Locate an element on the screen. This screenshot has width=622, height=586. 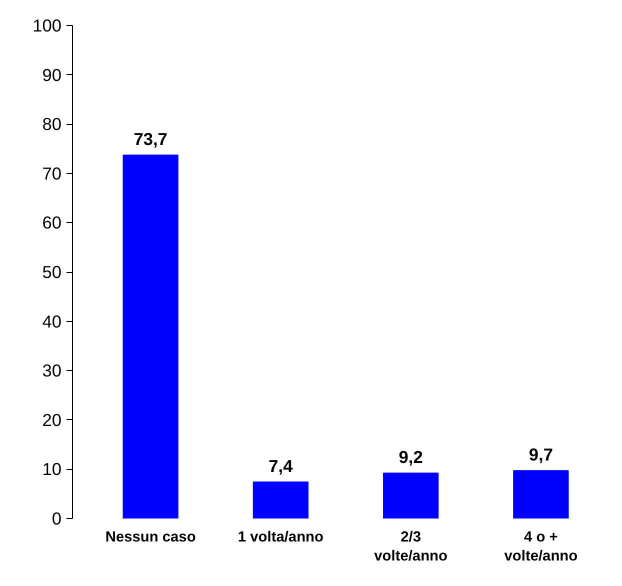
y-tick-label: 60 is located at coordinates (52, 222).